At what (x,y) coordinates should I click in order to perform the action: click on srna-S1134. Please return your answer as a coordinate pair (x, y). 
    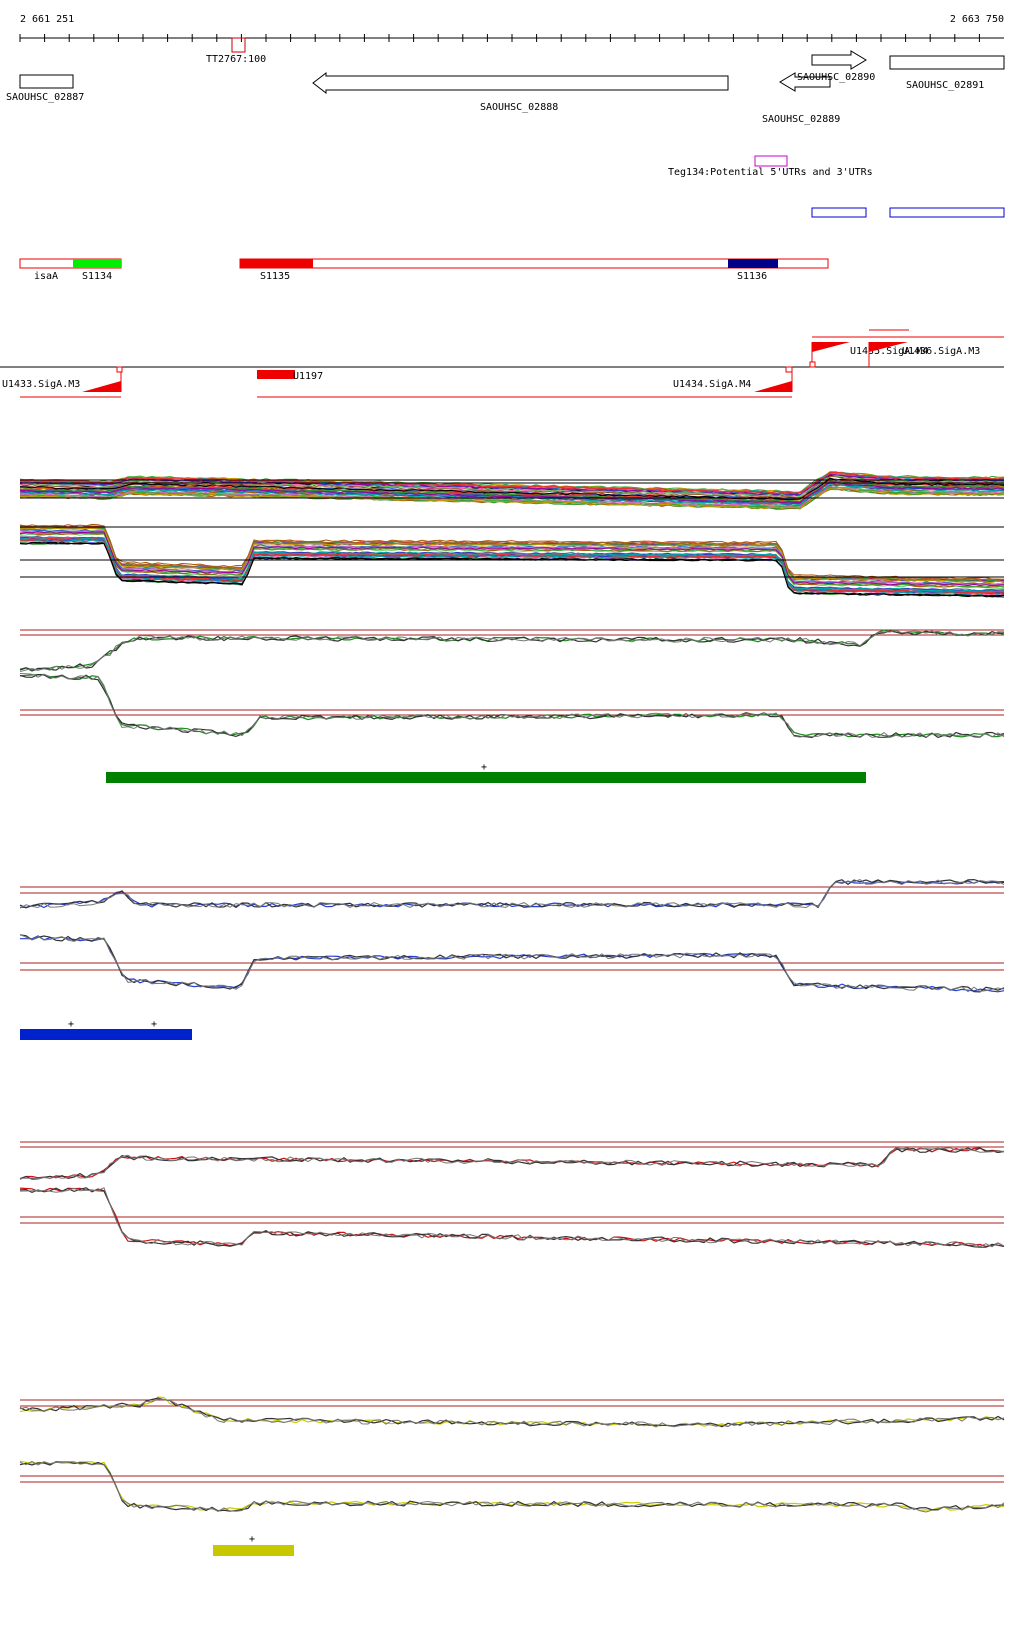
    Looking at the image, I should click on (97, 263).